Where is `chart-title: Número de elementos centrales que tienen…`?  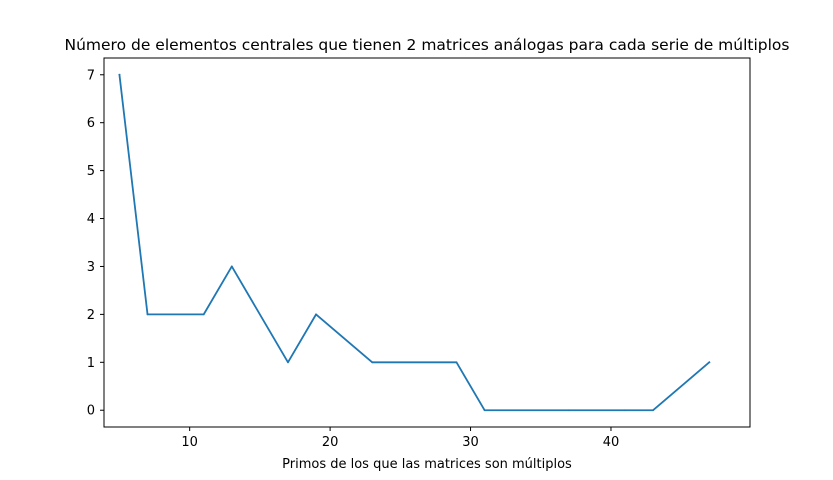 chart-title: Número de elementos centrales que tienen… is located at coordinates (427, 45).